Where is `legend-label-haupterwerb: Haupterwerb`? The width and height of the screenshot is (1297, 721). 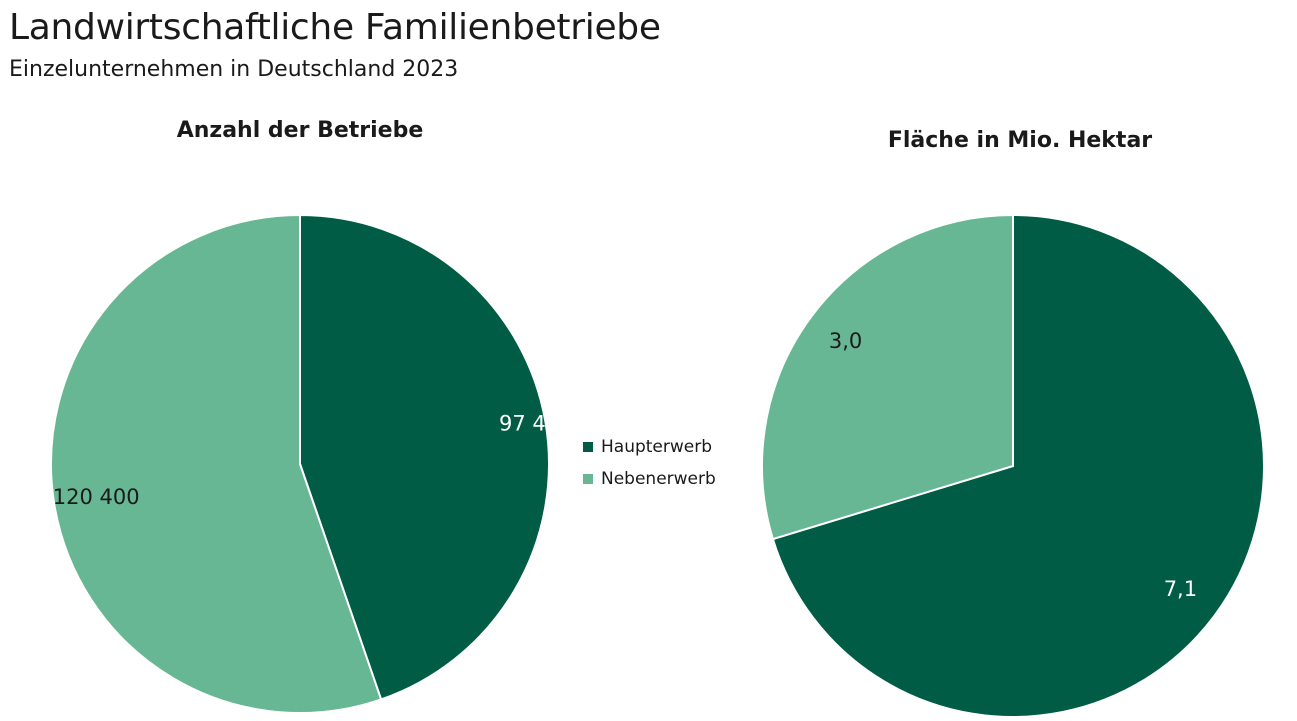
legend-label-haupterwerb: Haupterwerb is located at coordinates (657, 447).